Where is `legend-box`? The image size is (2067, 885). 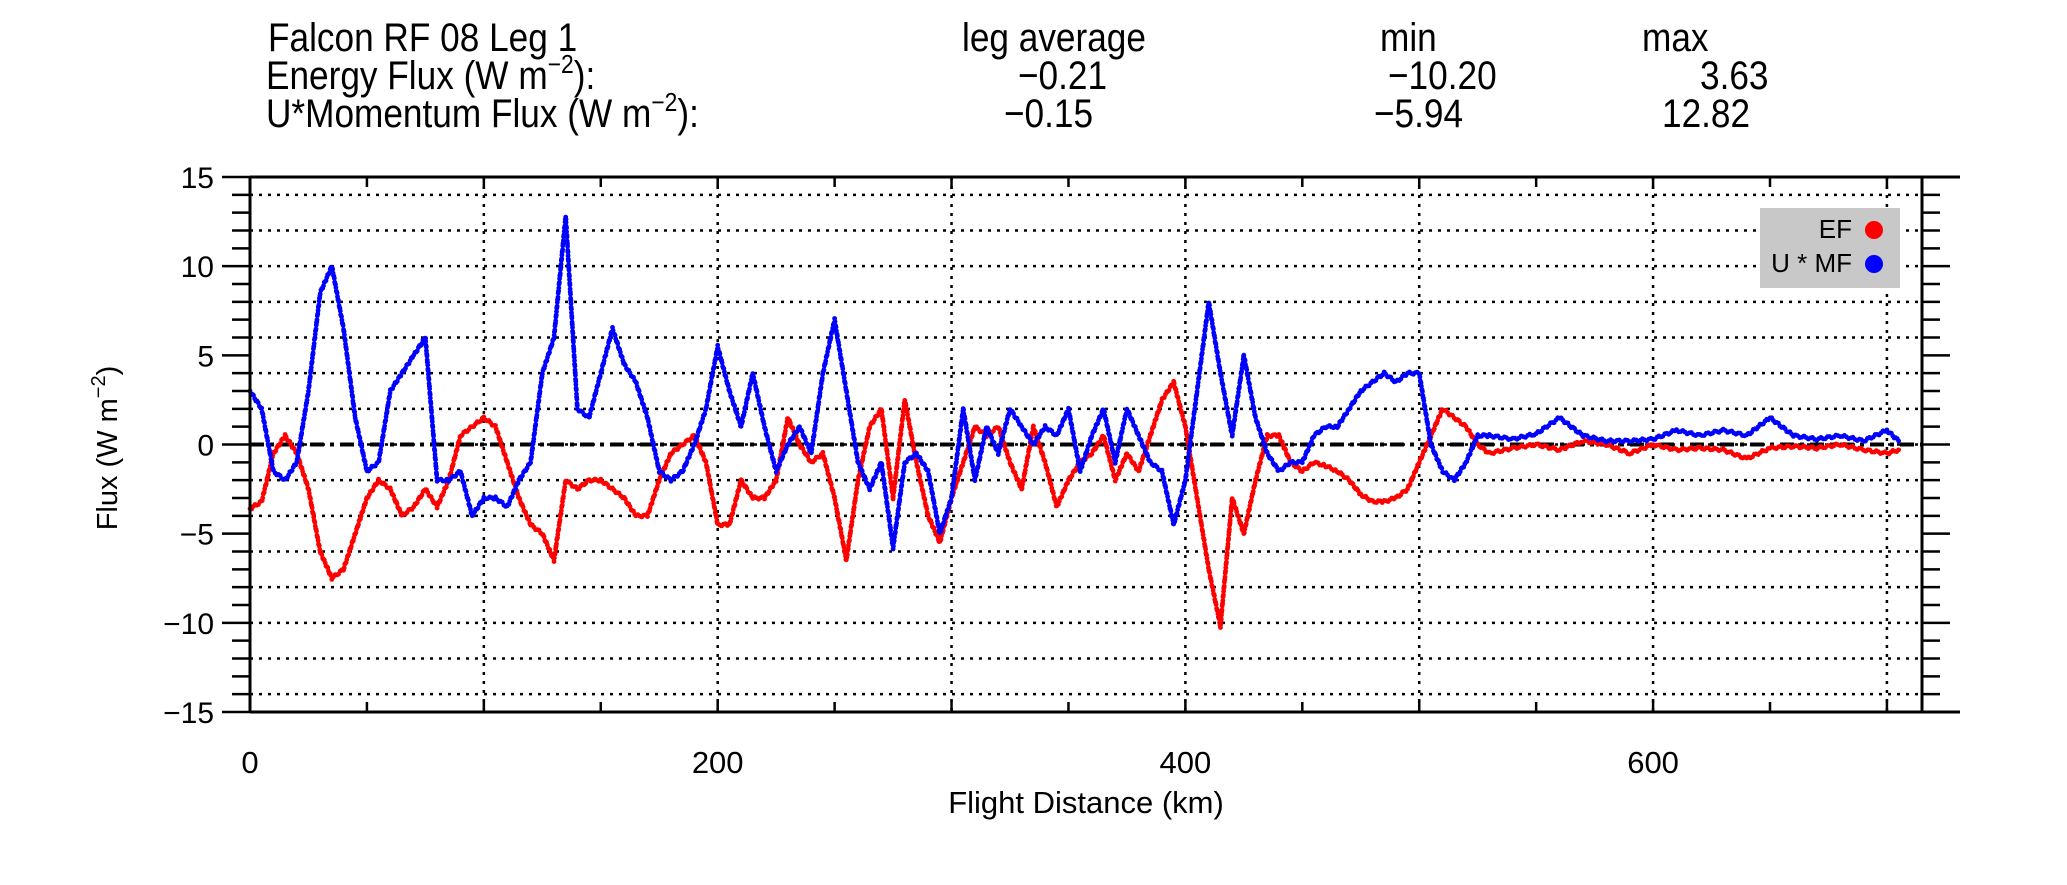
legend-box is located at coordinates (1830, 248).